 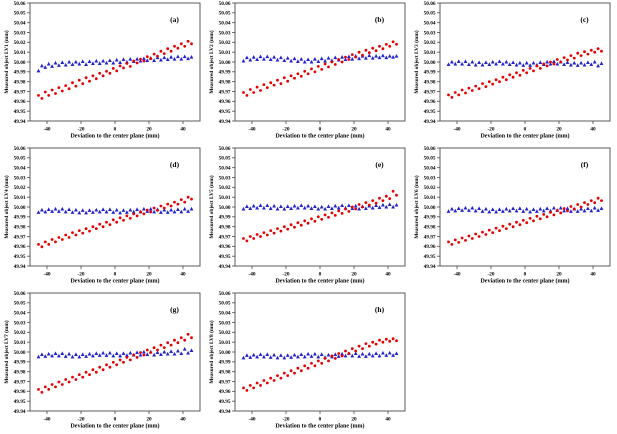 I want to click on y-axis-title: Measured object LV6 (mm), so click(x=416, y=207).